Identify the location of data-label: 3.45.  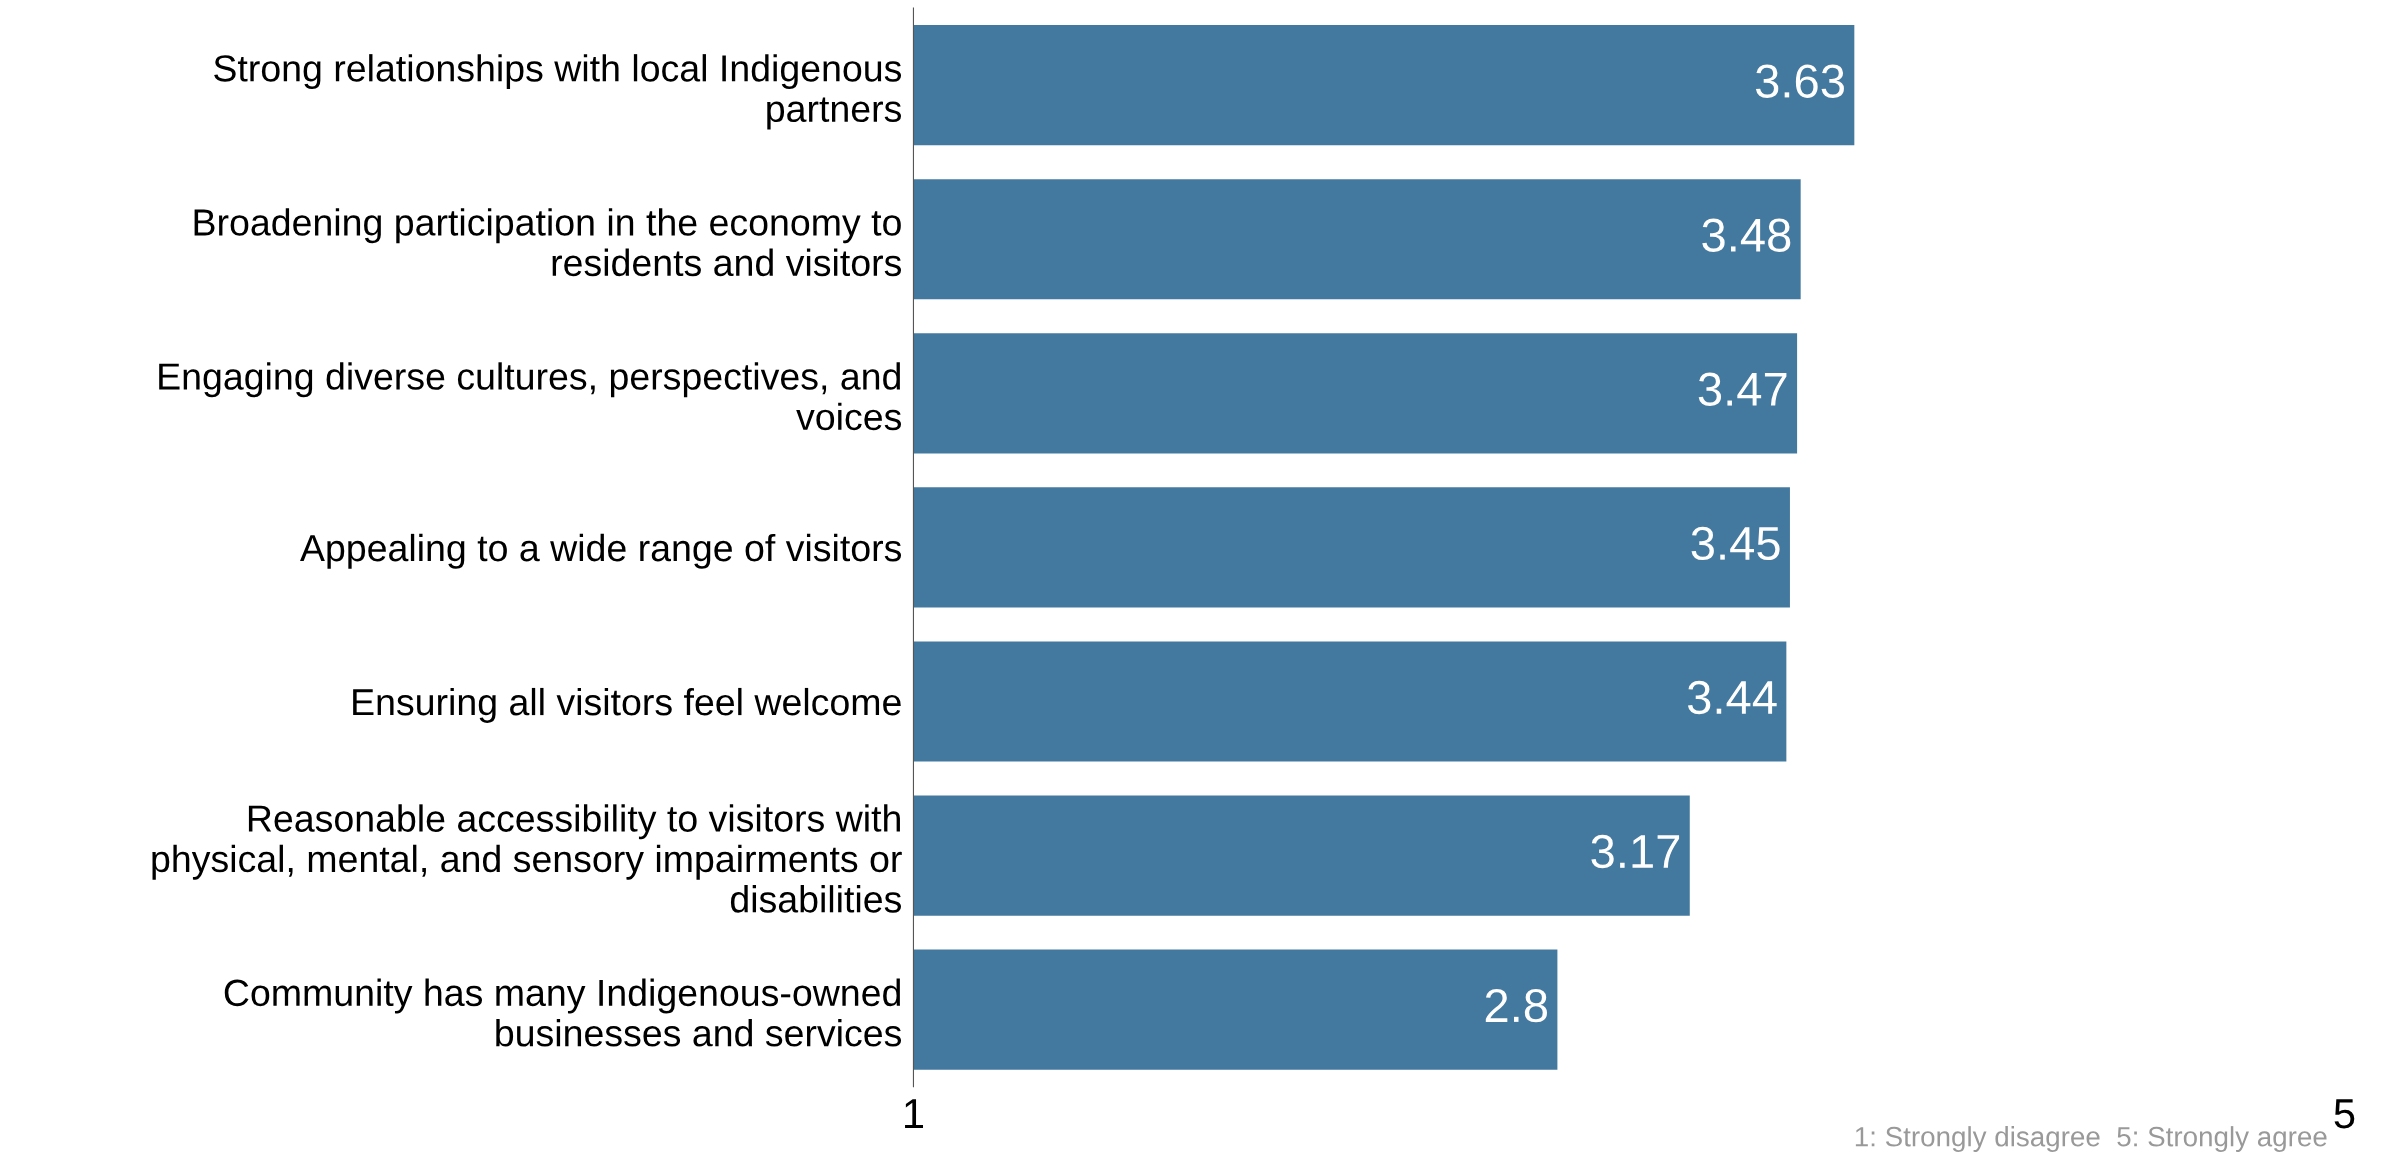
(1735, 543).